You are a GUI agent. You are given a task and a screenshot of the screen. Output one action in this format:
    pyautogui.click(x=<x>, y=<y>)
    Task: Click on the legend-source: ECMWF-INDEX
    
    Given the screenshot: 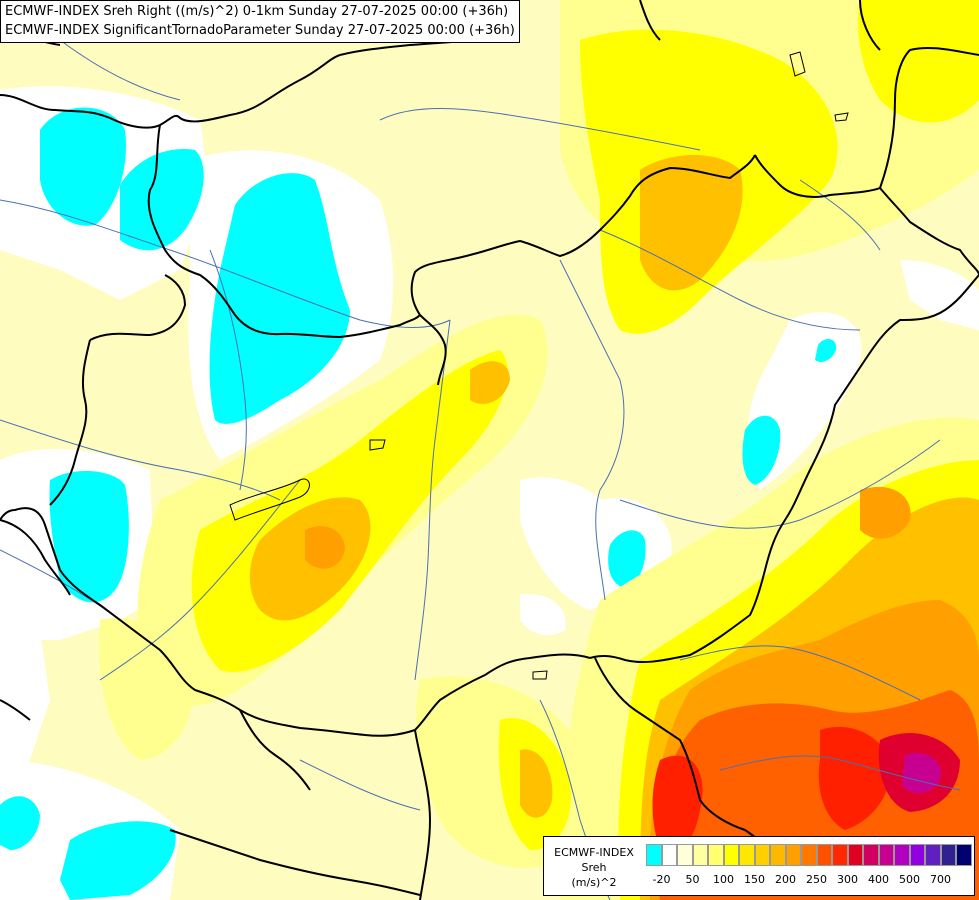 What is the action you would take?
    pyautogui.click(x=594, y=852)
    